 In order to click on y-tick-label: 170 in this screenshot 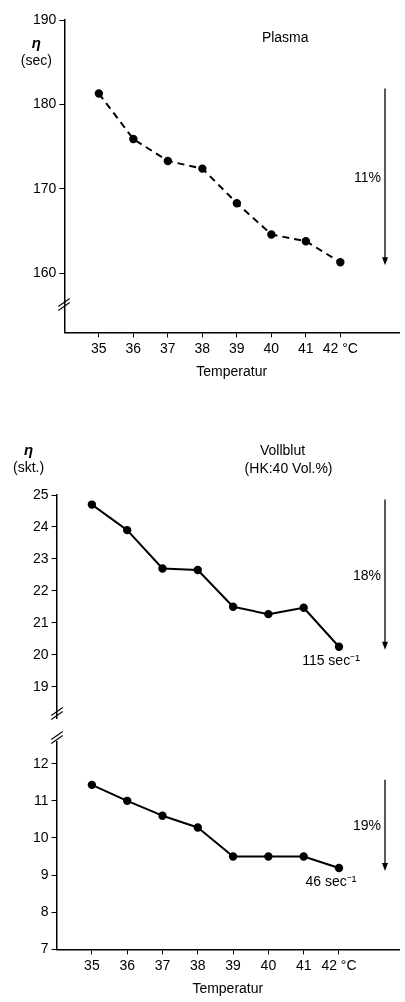, I will do `click(45, 187)`.